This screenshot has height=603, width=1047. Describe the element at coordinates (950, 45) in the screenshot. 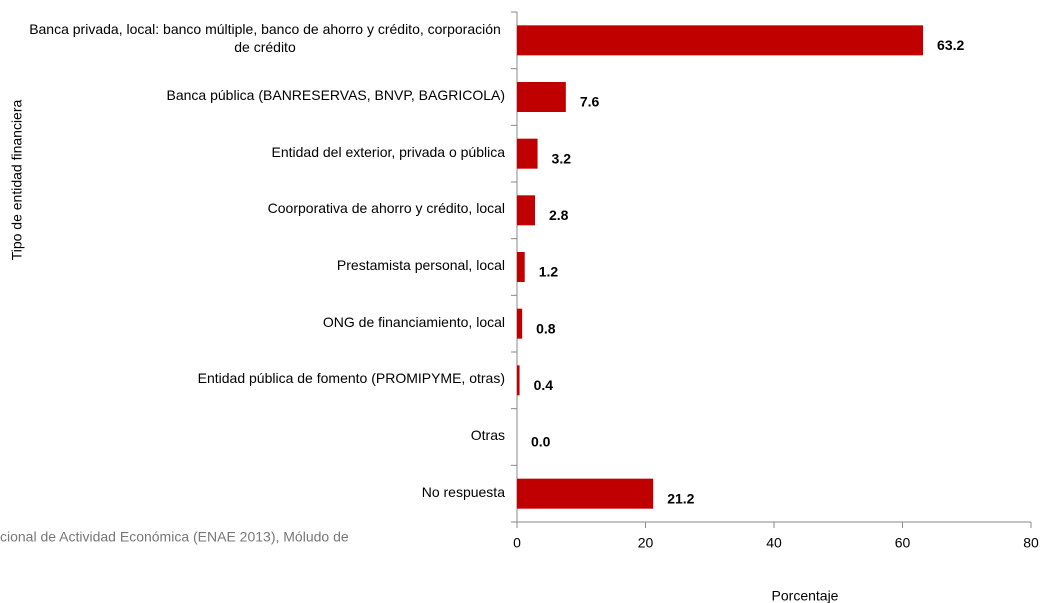

I see `value-label: 63.2` at that location.